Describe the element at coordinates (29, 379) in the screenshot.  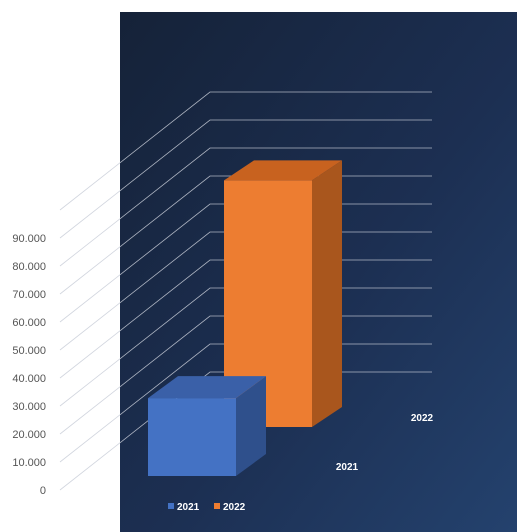
I see `y-tick-label-4: 40.000` at that location.